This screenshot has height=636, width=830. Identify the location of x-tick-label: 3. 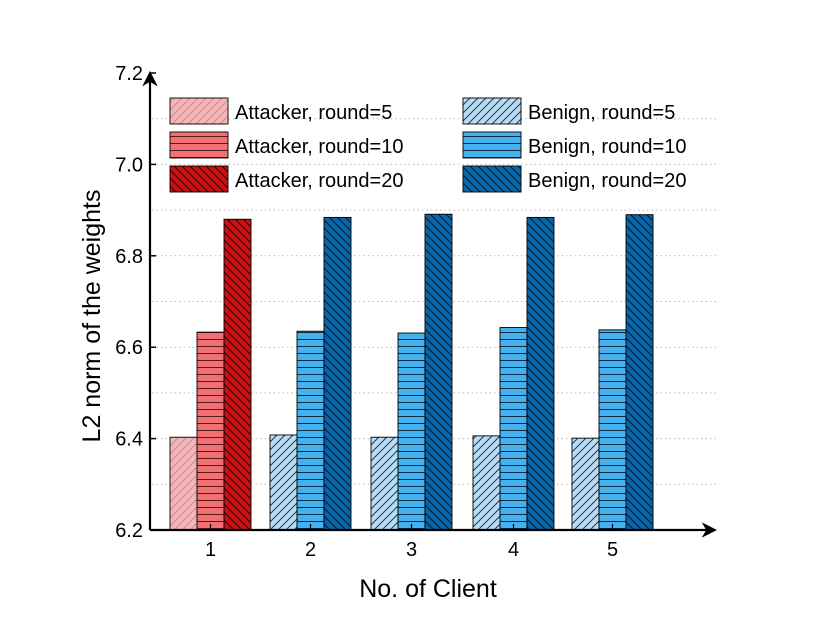
(411, 550).